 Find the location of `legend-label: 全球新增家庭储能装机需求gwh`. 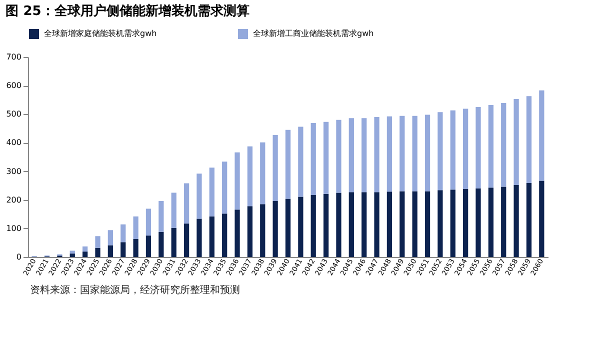

legend-label: 全球新增家庭储能装机需求gwh is located at coordinates (100, 33).